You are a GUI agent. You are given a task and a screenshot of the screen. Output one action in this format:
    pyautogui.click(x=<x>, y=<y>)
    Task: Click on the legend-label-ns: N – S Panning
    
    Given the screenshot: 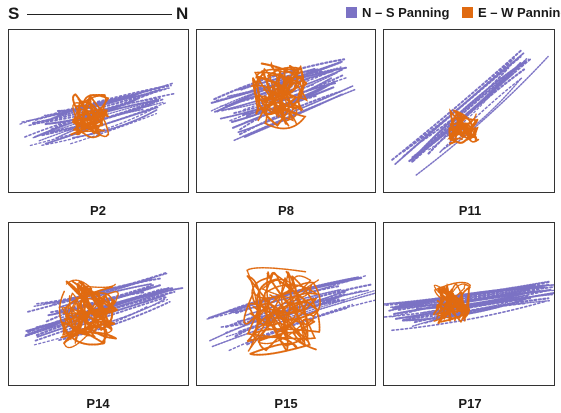 What is the action you would take?
    pyautogui.click(x=406, y=12)
    